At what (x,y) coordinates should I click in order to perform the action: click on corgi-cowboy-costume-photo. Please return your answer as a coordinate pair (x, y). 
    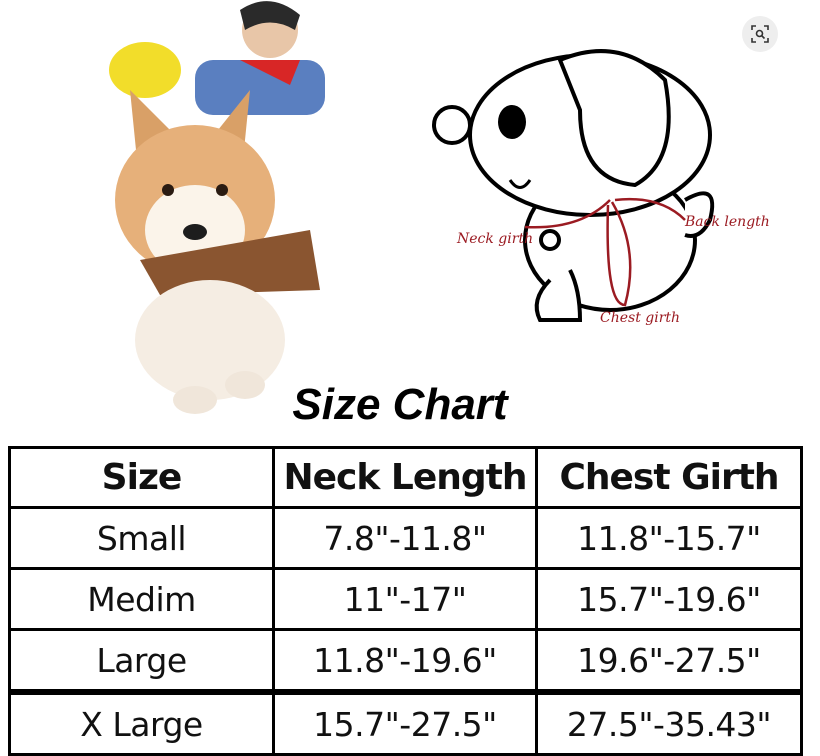
    Looking at the image, I should click on (217, 207).